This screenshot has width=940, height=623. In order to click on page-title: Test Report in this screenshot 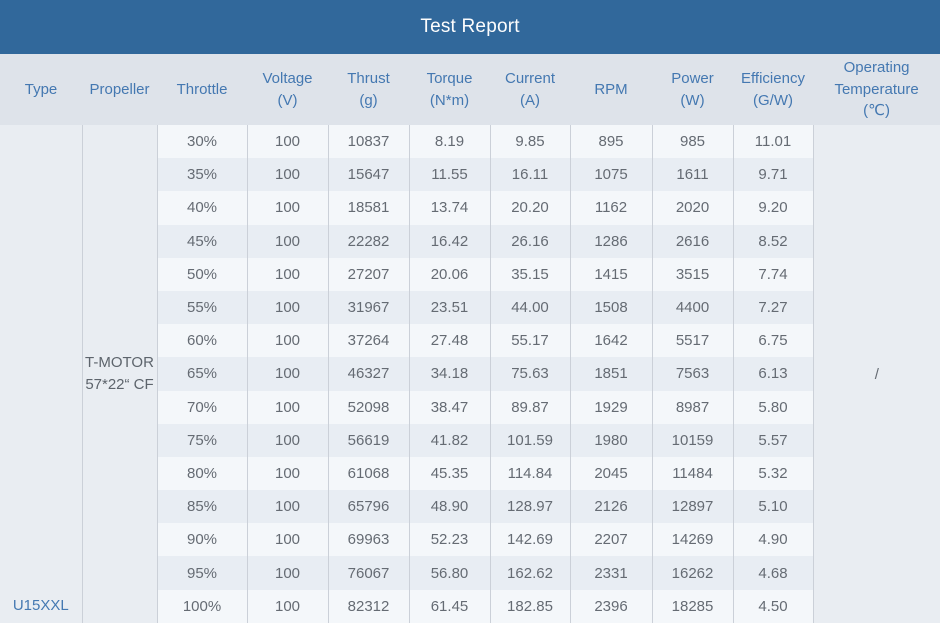, I will do `click(470, 27)`.